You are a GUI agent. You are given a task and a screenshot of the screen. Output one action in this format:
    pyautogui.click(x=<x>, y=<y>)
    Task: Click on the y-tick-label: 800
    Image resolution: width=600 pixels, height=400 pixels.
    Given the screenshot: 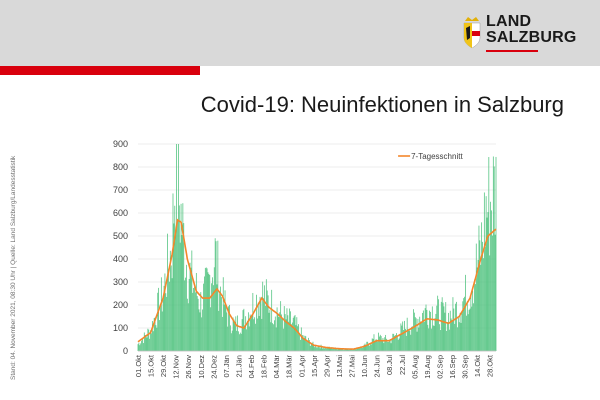 What is the action you would take?
    pyautogui.click(x=120, y=167)
    